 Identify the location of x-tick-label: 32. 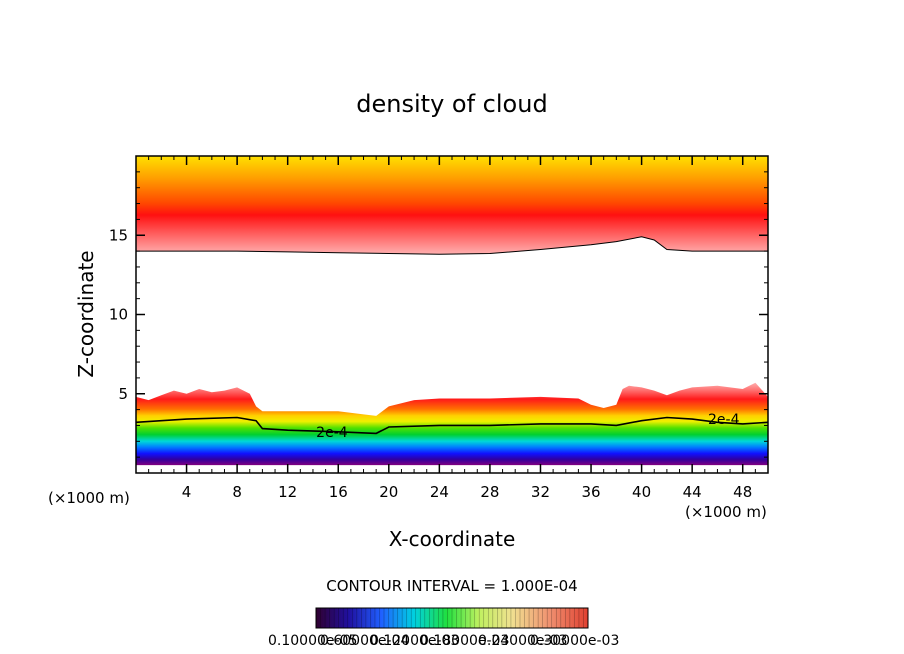
(540, 492).